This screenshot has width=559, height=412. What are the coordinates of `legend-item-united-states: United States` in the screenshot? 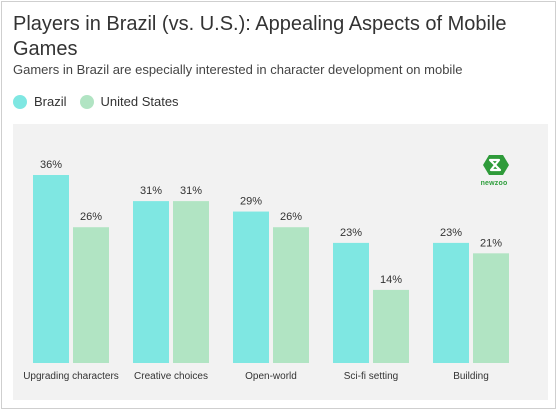 It's located at (129, 101).